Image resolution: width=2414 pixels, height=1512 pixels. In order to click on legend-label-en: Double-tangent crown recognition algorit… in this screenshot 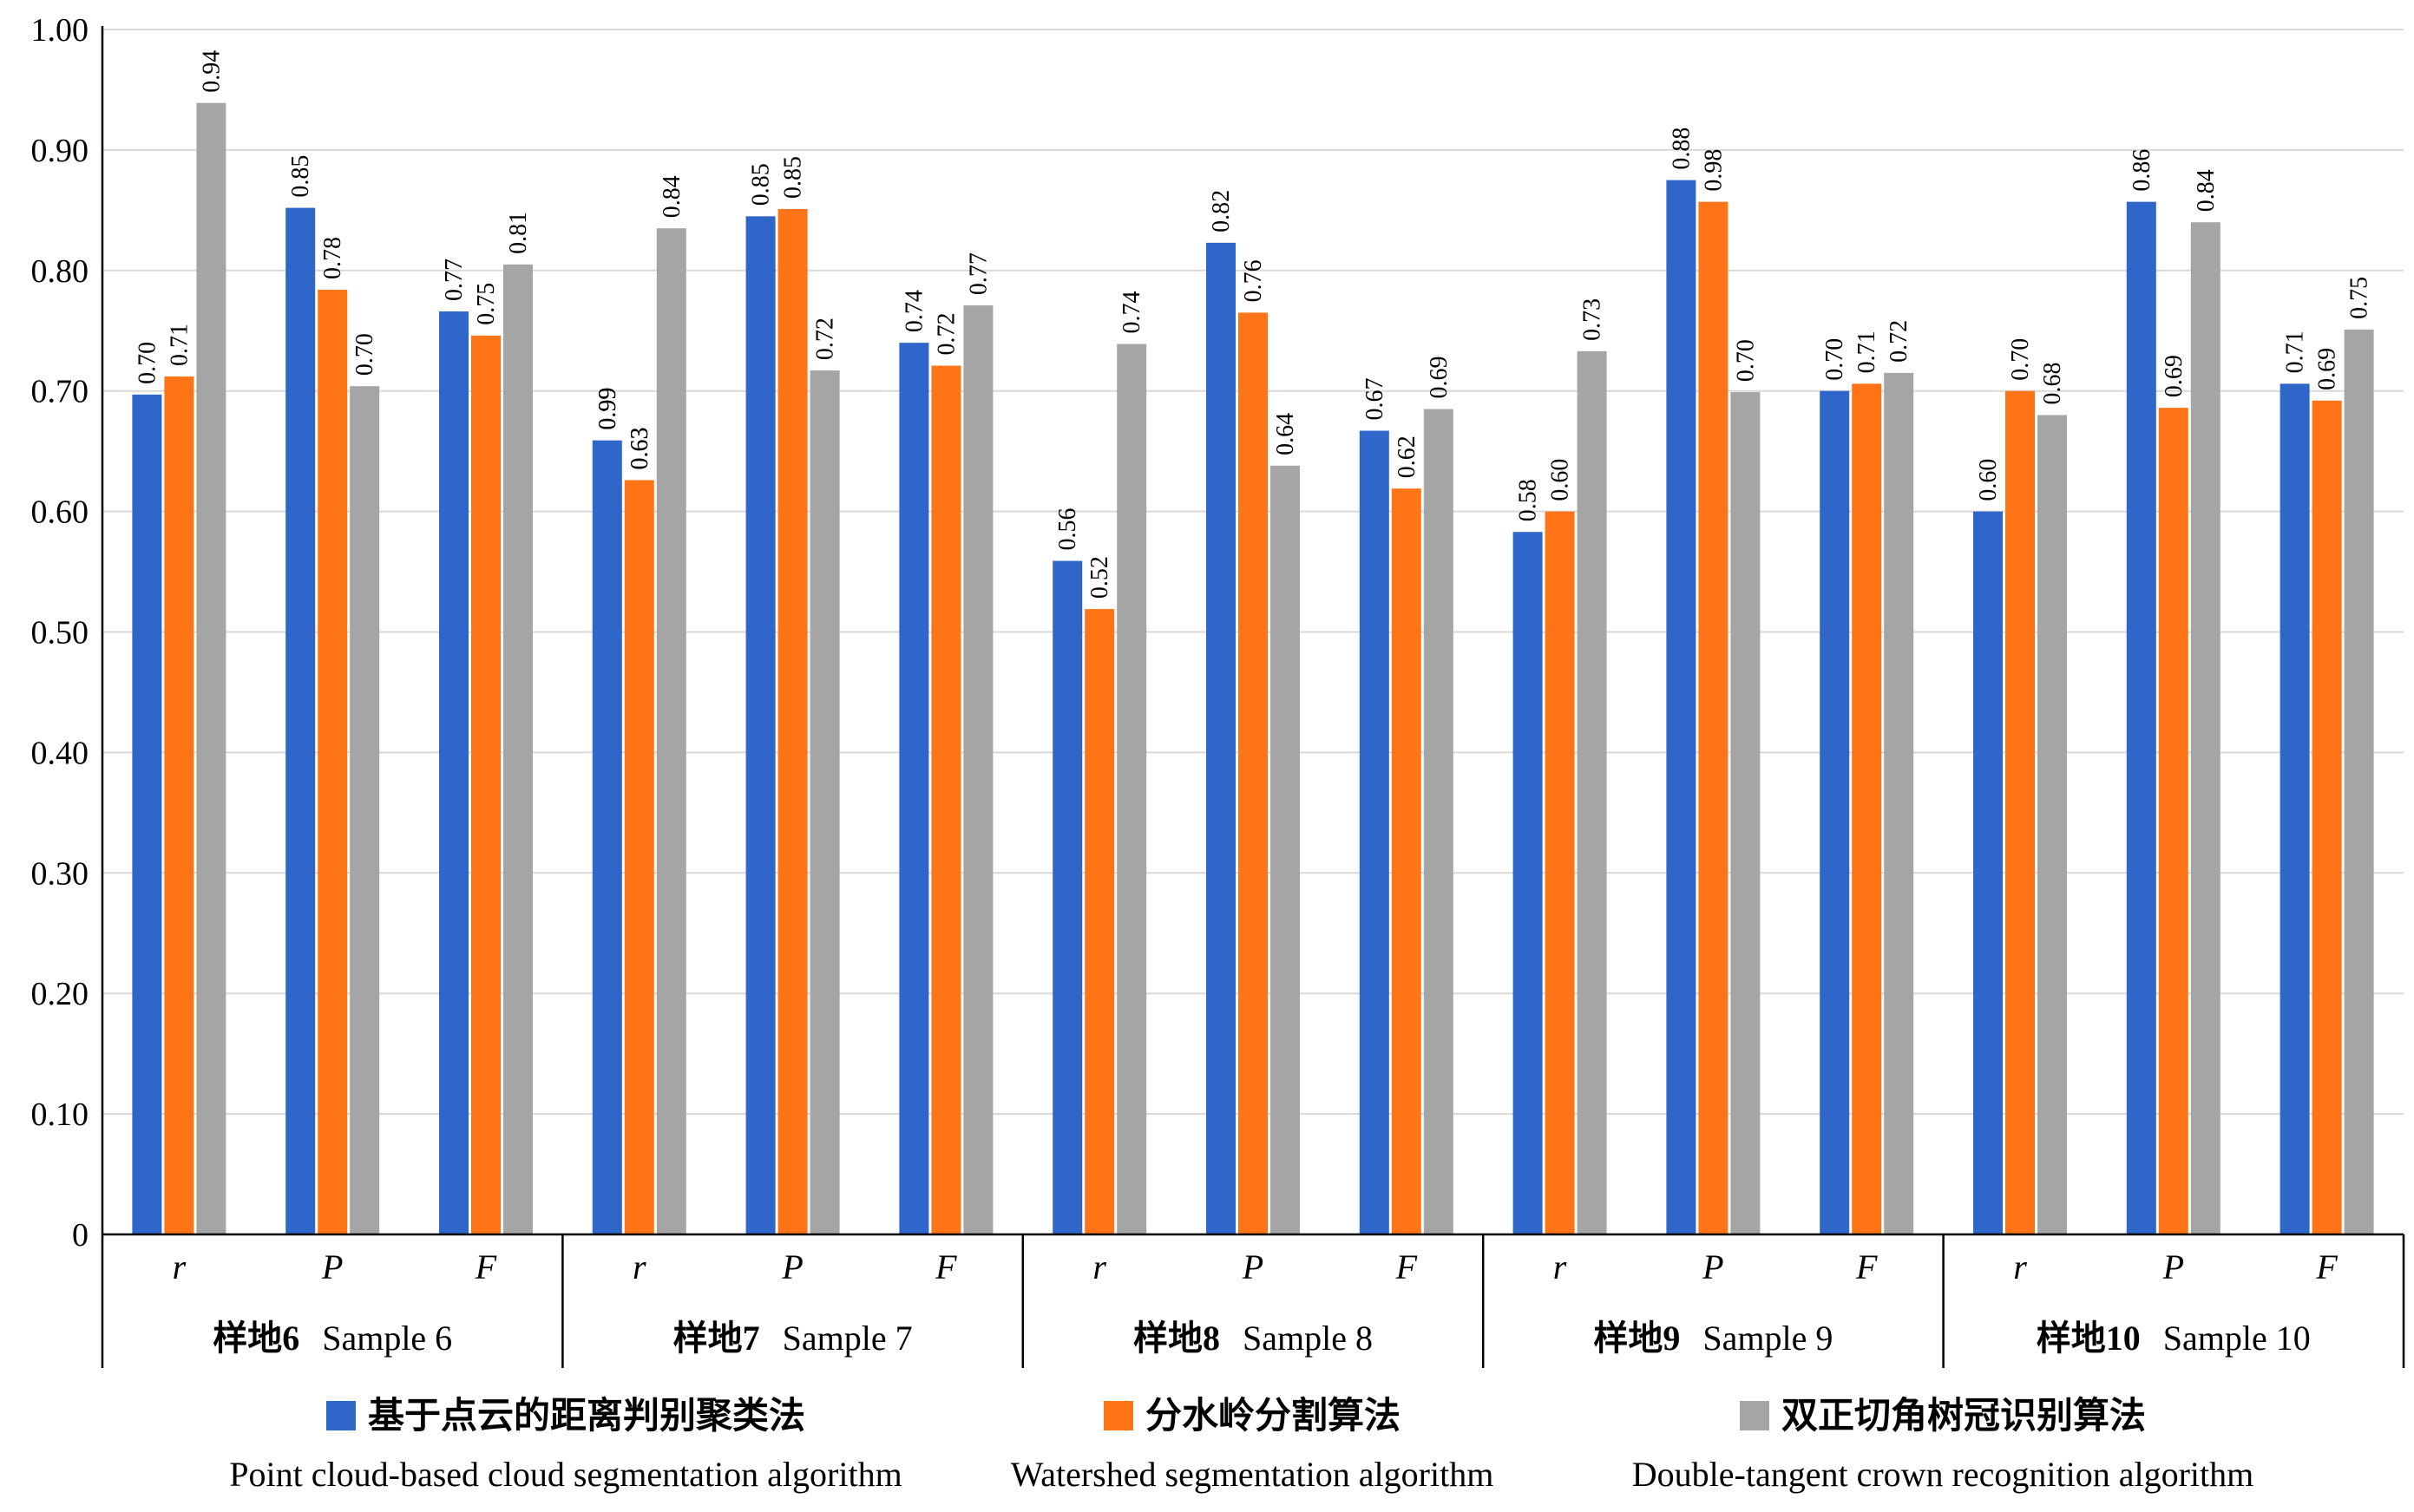, I will do `click(1942, 1474)`.